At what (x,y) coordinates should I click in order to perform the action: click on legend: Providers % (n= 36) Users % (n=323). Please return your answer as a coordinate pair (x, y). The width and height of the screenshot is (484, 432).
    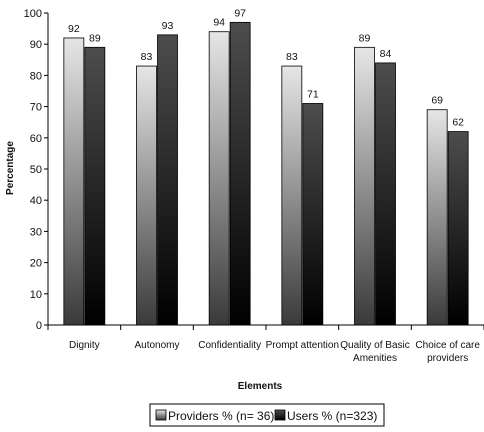
    Looking at the image, I should click on (267, 415).